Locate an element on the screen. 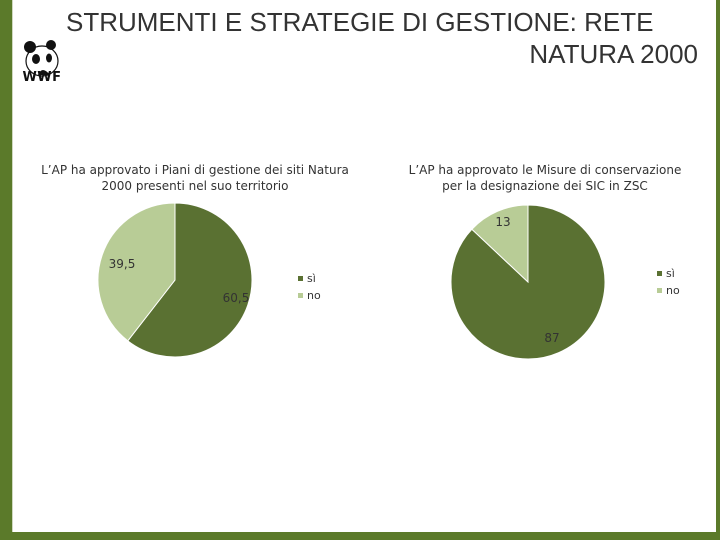  chart-1-legend-label-no: no is located at coordinates (314, 295).